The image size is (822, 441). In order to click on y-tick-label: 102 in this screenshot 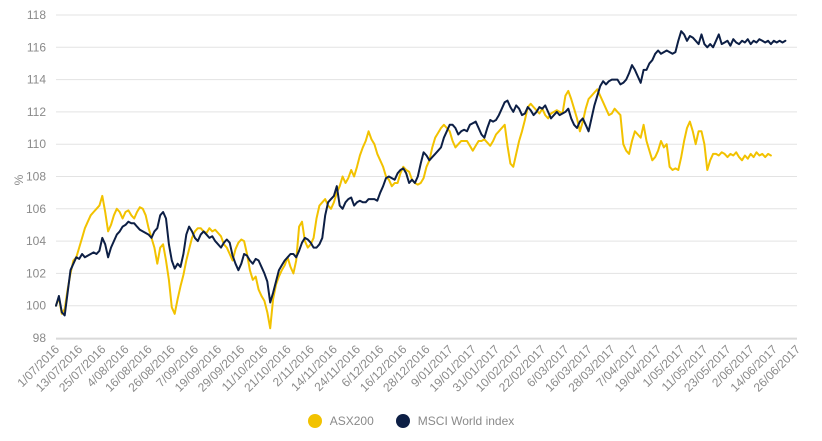, I will do `click(36, 273)`.